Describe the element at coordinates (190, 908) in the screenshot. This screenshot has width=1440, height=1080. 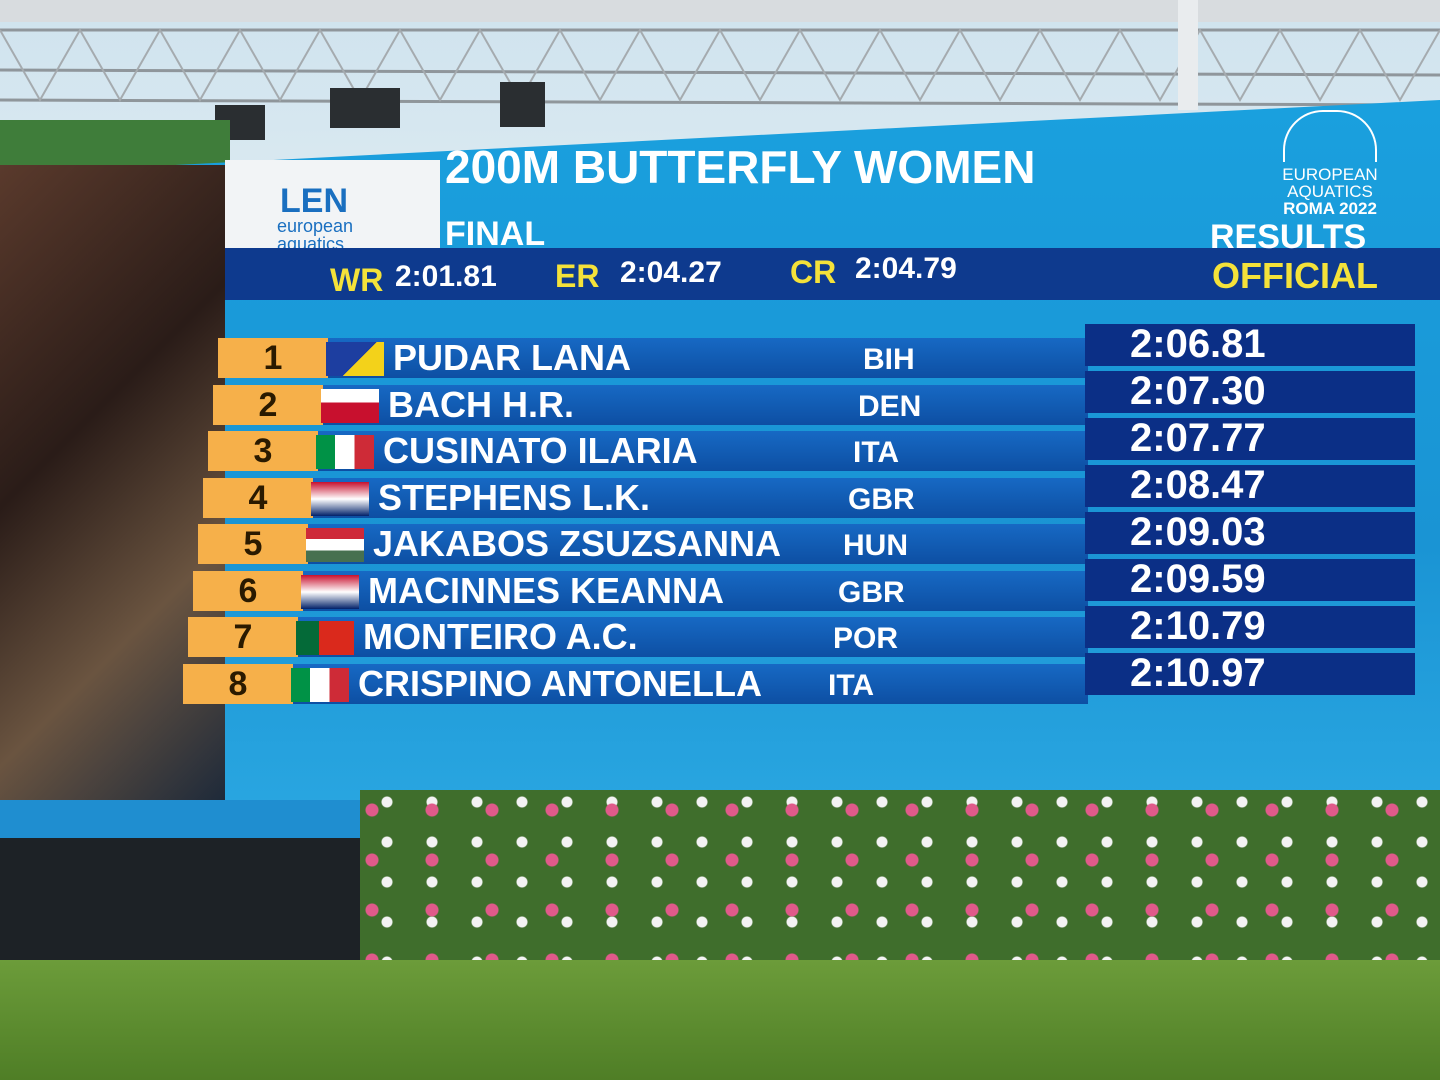
I see `wall` at that location.